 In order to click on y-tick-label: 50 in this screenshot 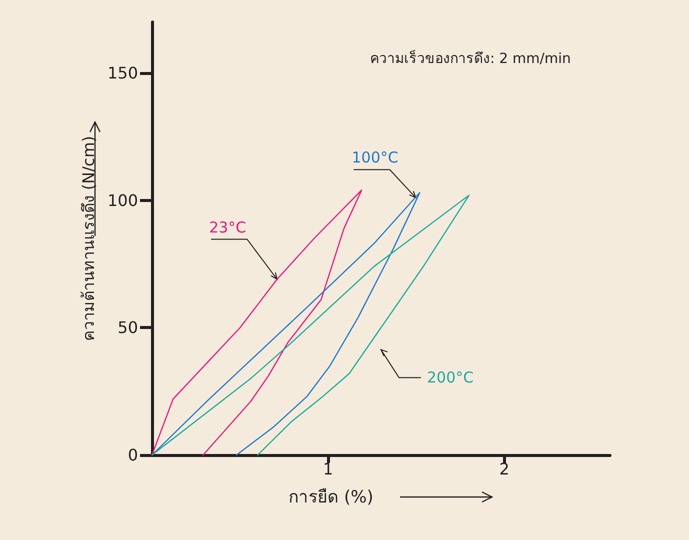, I will do `click(128, 328)`.